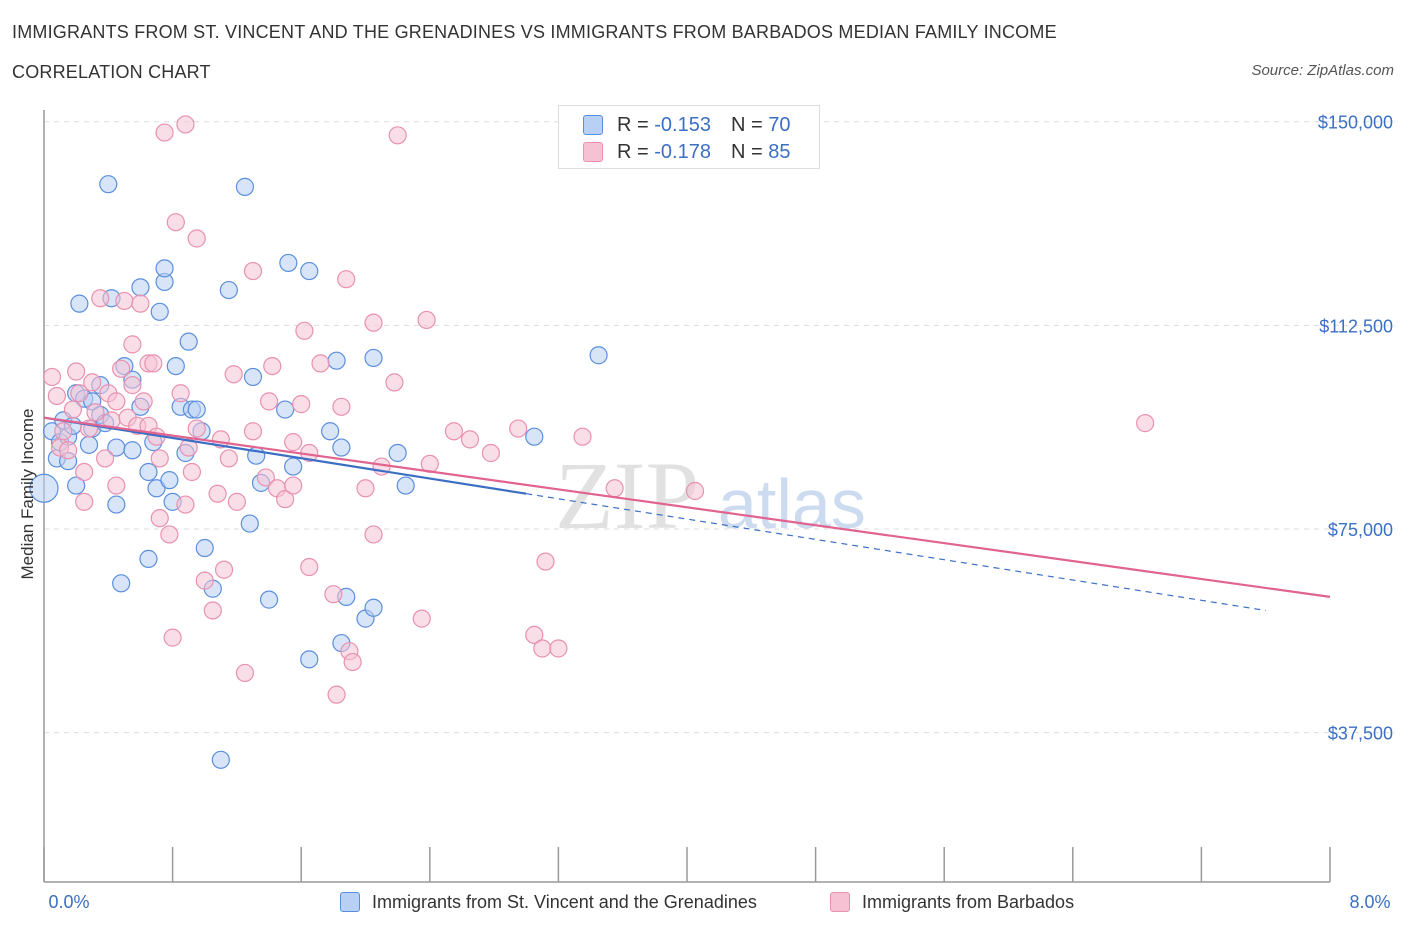 The width and height of the screenshot is (1406, 930). I want to click on y-tick-label: $112,500, so click(1356, 326).